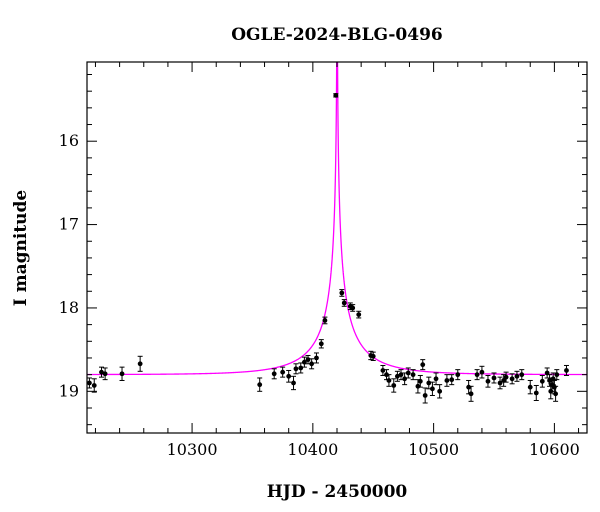 Image resolution: width=600 pixels, height=512 pixels. Describe the element at coordinates (337, 35) in the screenshot. I see `chart-title: OGLE-2024-BLG-0496` at that location.